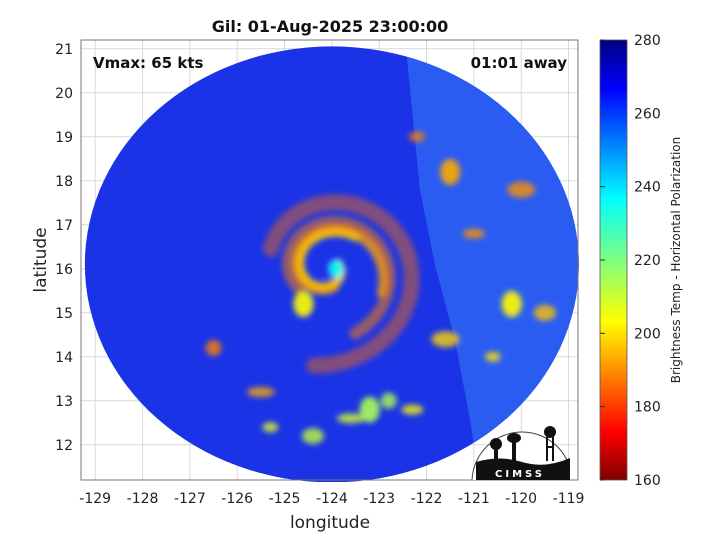  I want to click on colorbar-tick-label: 220, so click(647, 261).